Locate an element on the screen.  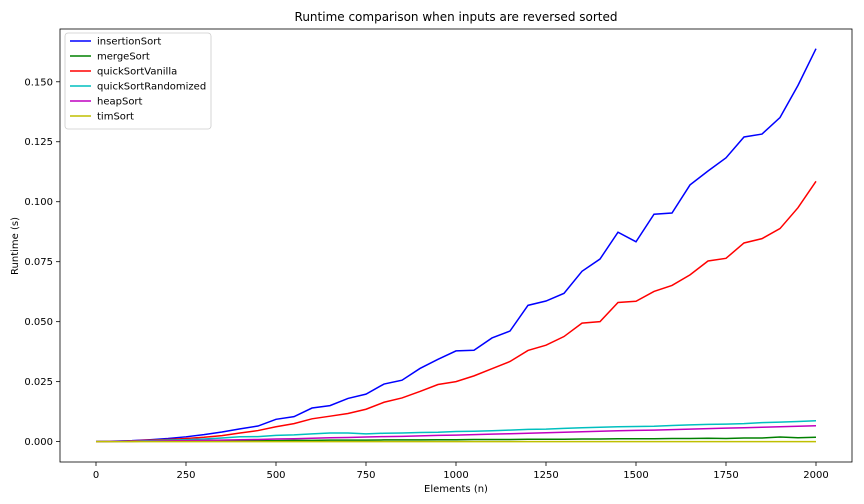
y-axis-label: Runtime (s) is located at coordinates (15, 246).